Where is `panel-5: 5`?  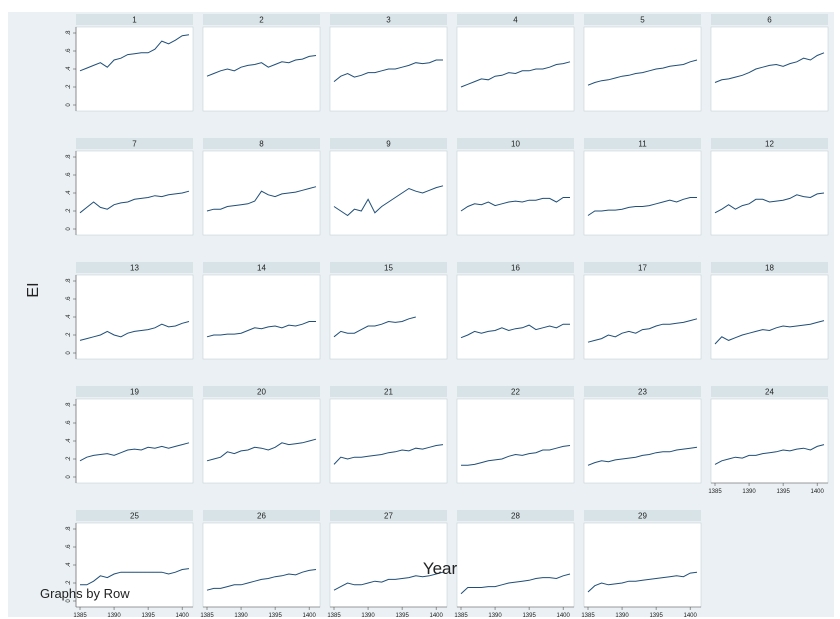
panel-5: 5 is located at coordinates (642, 63).